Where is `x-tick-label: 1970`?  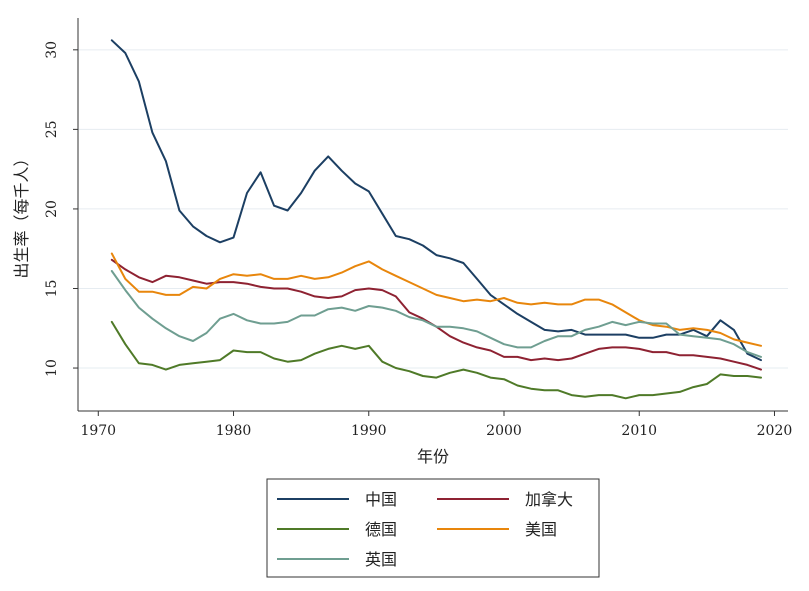 x-tick-label: 1970 is located at coordinates (98, 431).